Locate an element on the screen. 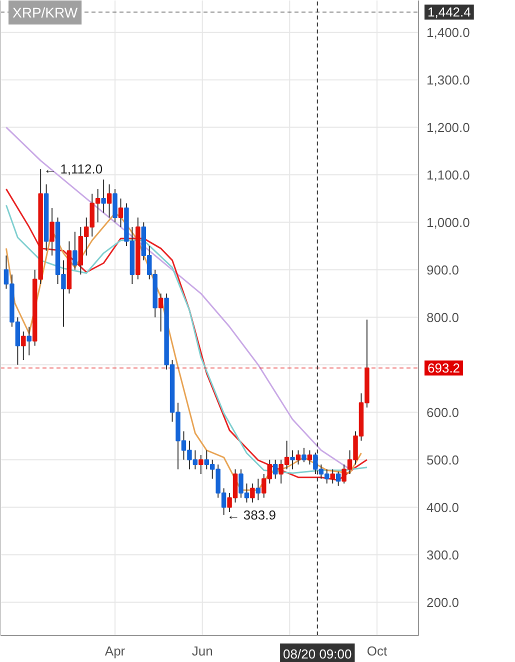 The width and height of the screenshot is (515, 662). y-tick-label: 800.0 is located at coordinates (443, 317).